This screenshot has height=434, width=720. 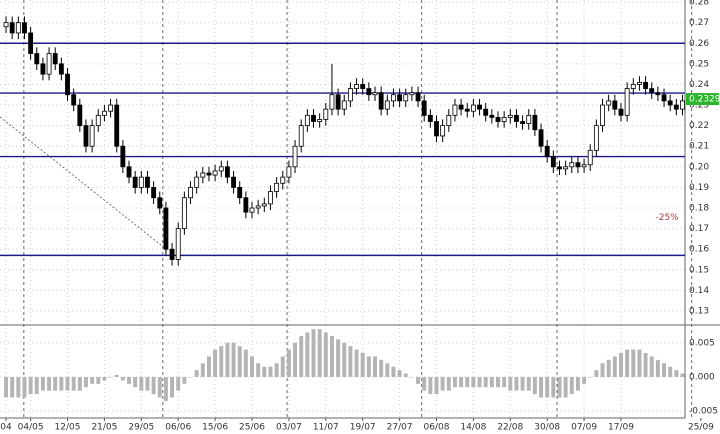 What do you see at coordinates (584, 428) in the screenshot?
I see `x-tick-label: 07/09` at bounding box center [584, 428].